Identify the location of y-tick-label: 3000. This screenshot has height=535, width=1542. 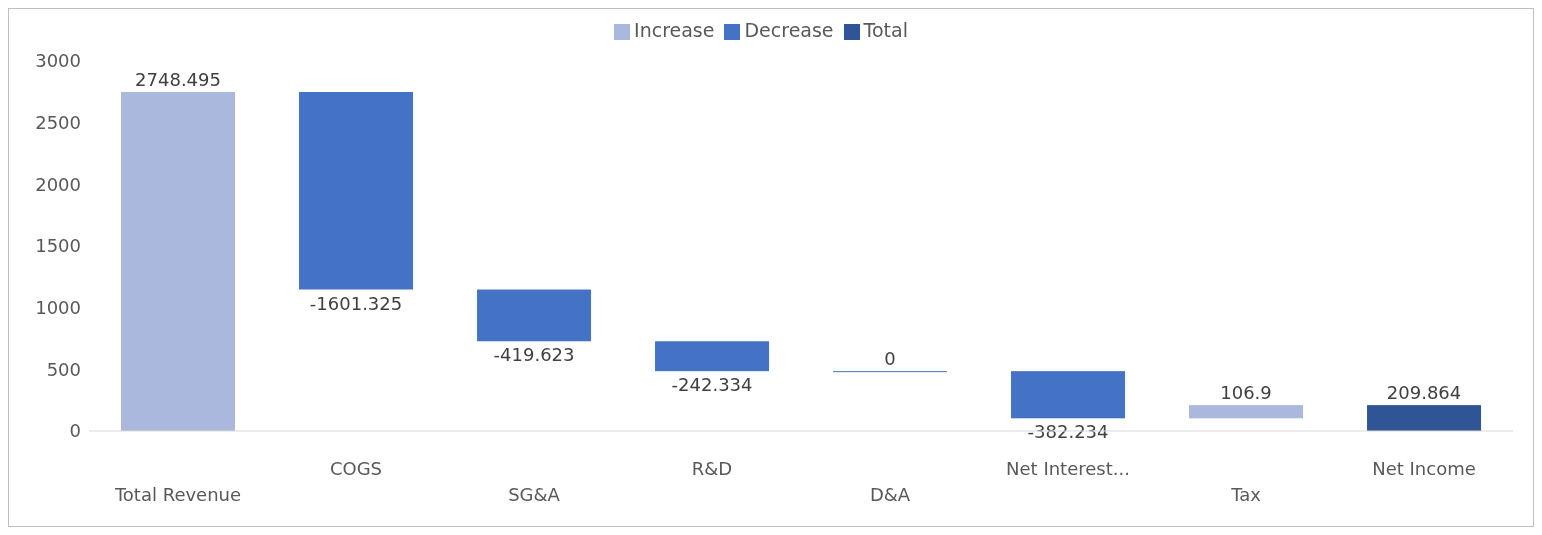
(58, 61).